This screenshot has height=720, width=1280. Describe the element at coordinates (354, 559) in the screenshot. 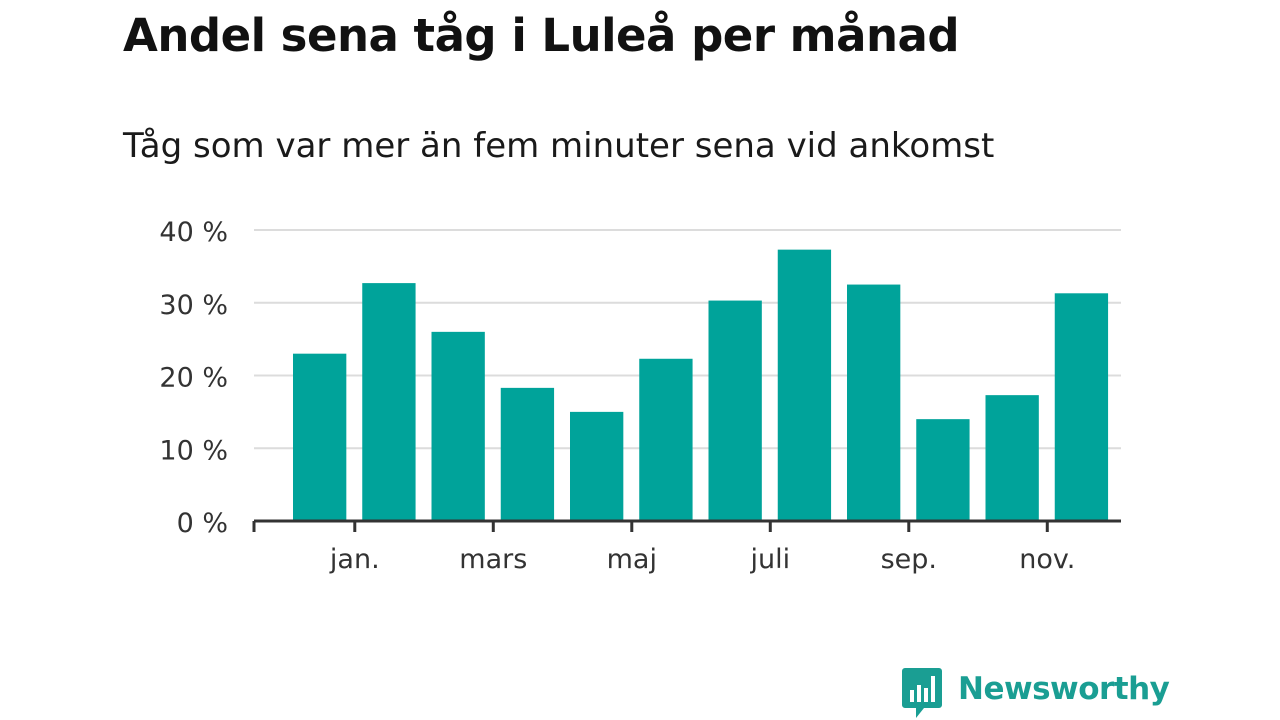

I see `x-tick-label: jan.` at that location.